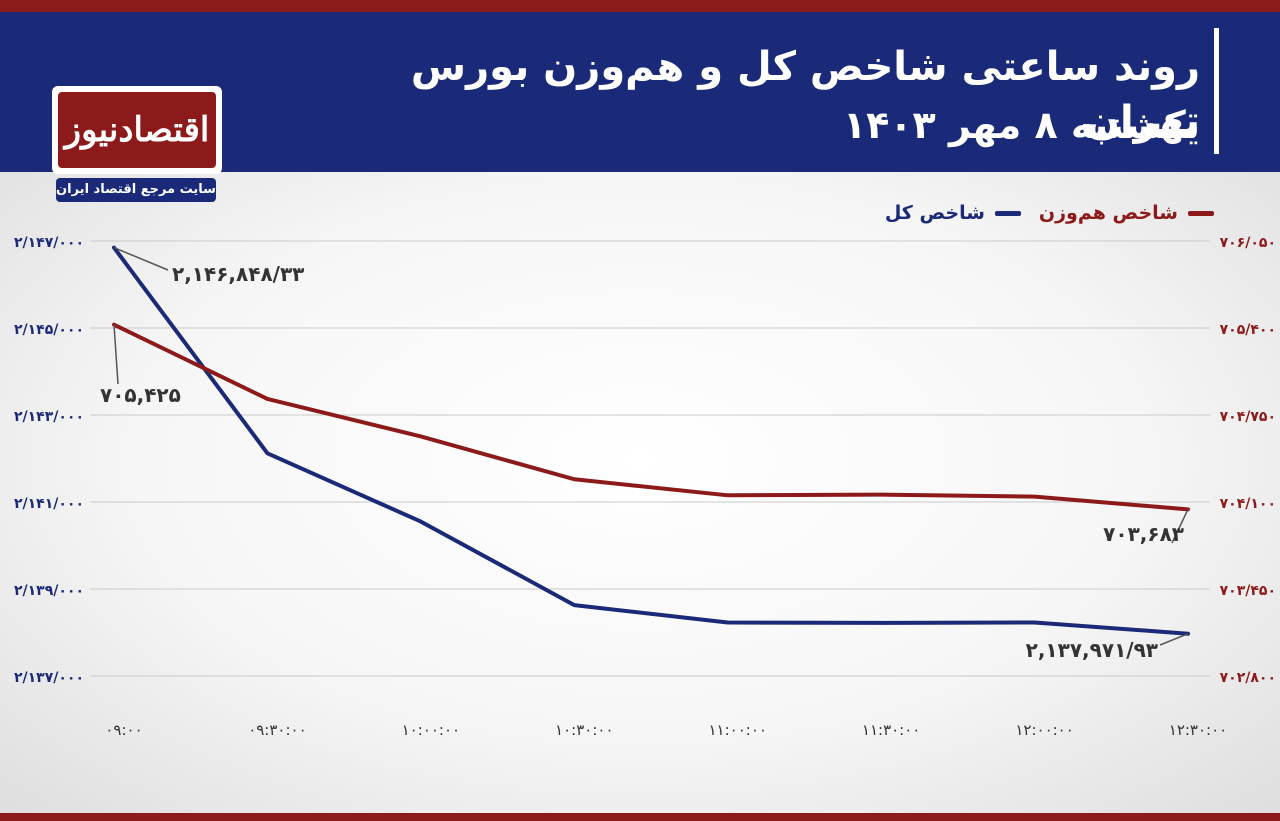  What do you see at coordinates (1021, 125) in the screenshot?
I see `chart-subtitle: یکشنبه ۸ مهر ۱۴۰۳` at bounding box center [1021, 125].